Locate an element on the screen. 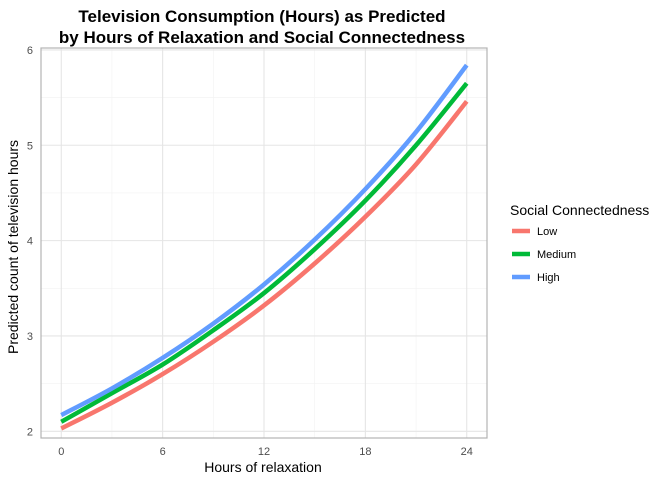 This screenshot has width=672, height=480. x-axis-ticks: 0 6 12 18 24 is located at coordinates (265, 452).